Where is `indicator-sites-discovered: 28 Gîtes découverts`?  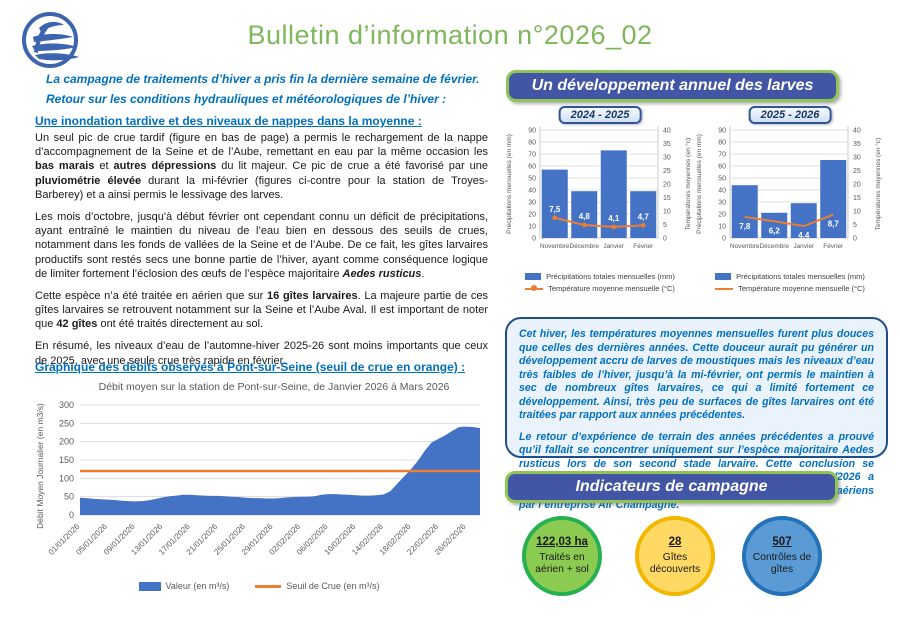 indicator-sites-discovered: 28 Gîtes découverts is located at coordinates (675, 556).